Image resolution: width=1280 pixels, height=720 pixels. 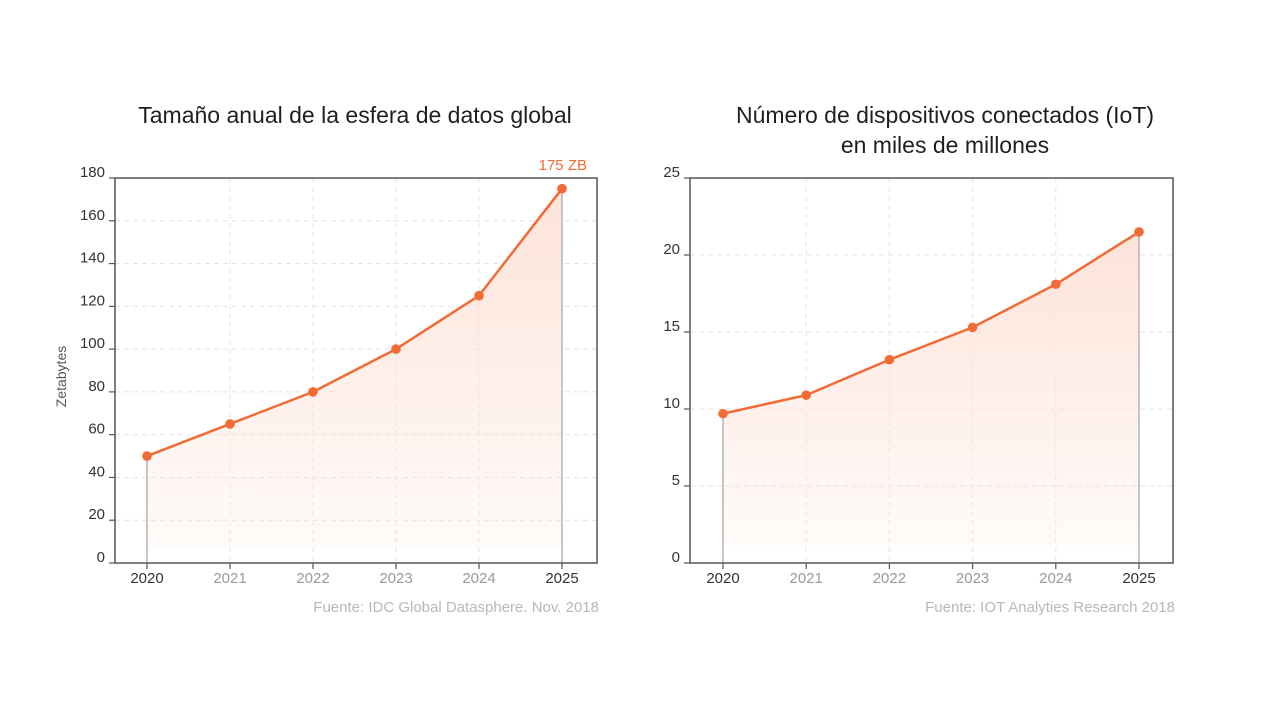 What do you see at coordinates (671, 249) in the screenshot?
I see `right-y-tick-label: 20` at bounding box center [671, 249].